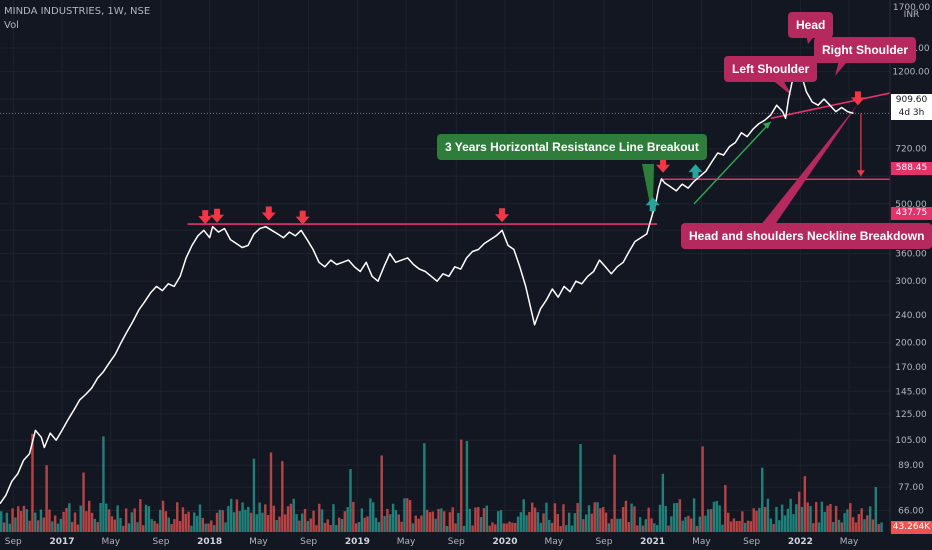 The height and width of the screenshot is (550, 932). I want to click on bar-countdown-label: 4d 3h, so click(911, 113).